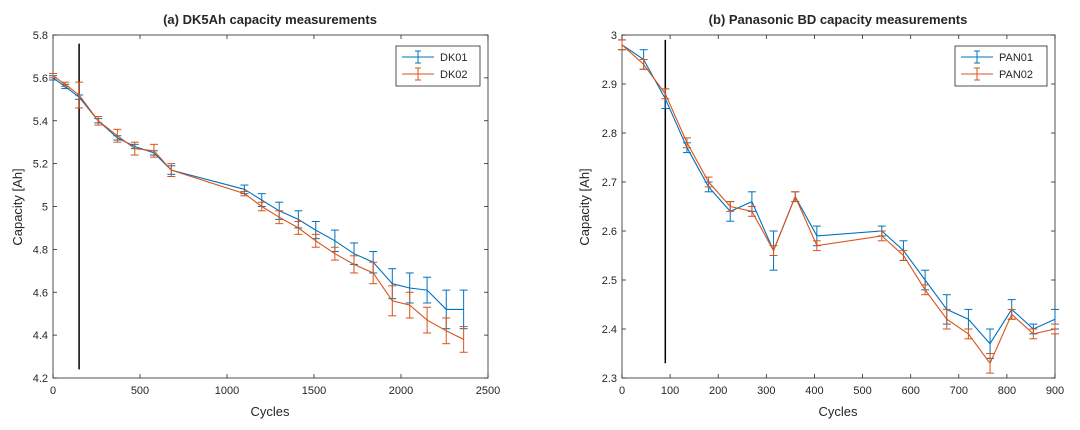  I want to click on x-tick-label: 900, so click(1055, 391).